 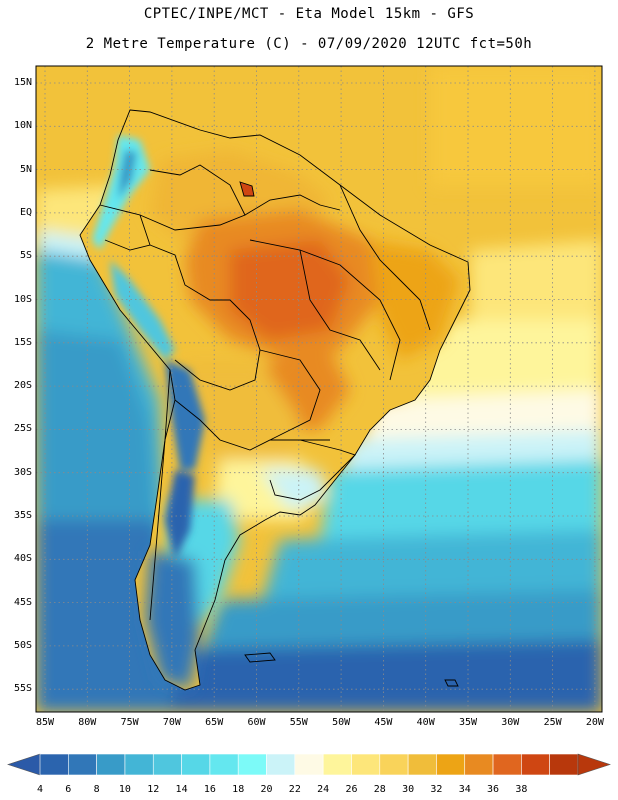 What do you see at coordinates (260, 657) in the screenshot?
I see `falkland-islands-outline` at bounding box center [260, 657].